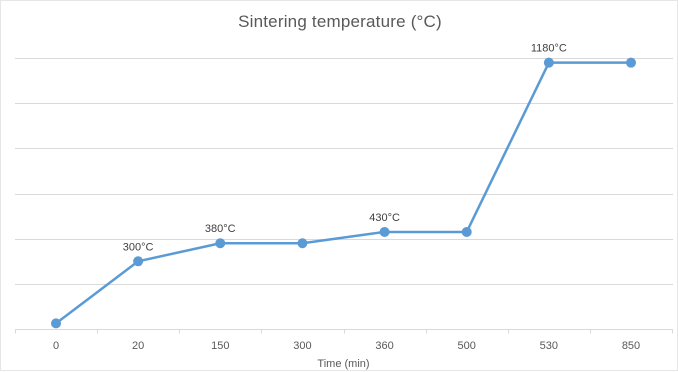 The height and width of the screenshot is (372, 678). I want to click on x-tick-label: 500, so click(467, 346).